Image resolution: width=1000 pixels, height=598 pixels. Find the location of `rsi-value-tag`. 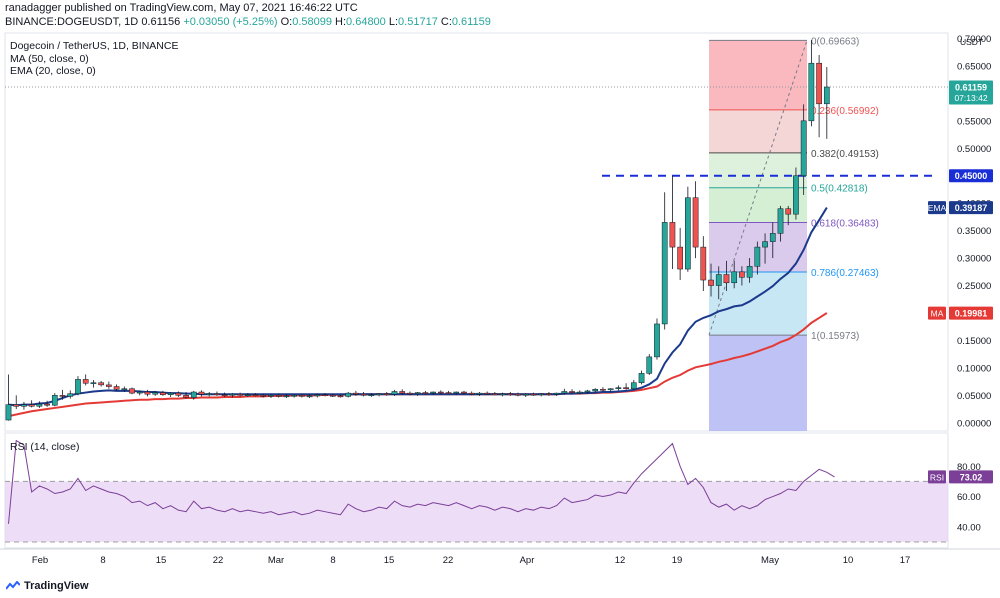

rsi-value-tag is located at coordinates (971, 477).